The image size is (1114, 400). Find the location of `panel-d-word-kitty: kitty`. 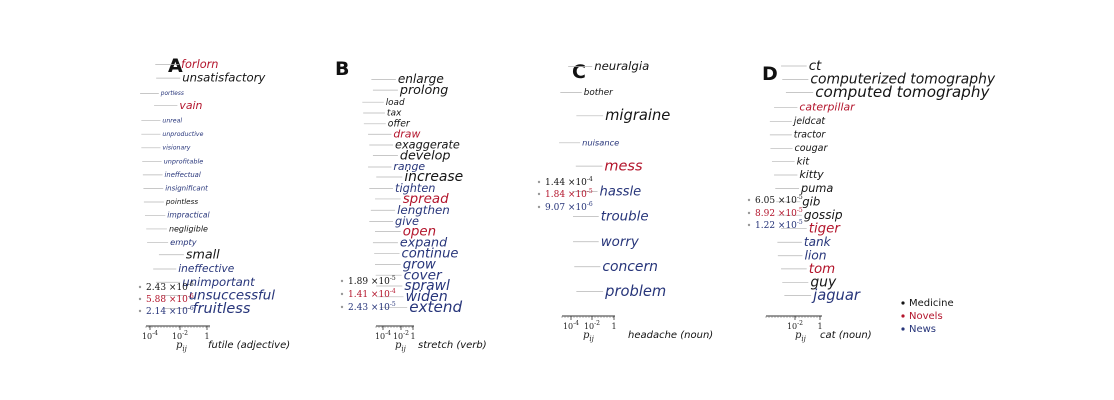

panel-d-word-kitty: kitty is located at coordinates (811, 174).